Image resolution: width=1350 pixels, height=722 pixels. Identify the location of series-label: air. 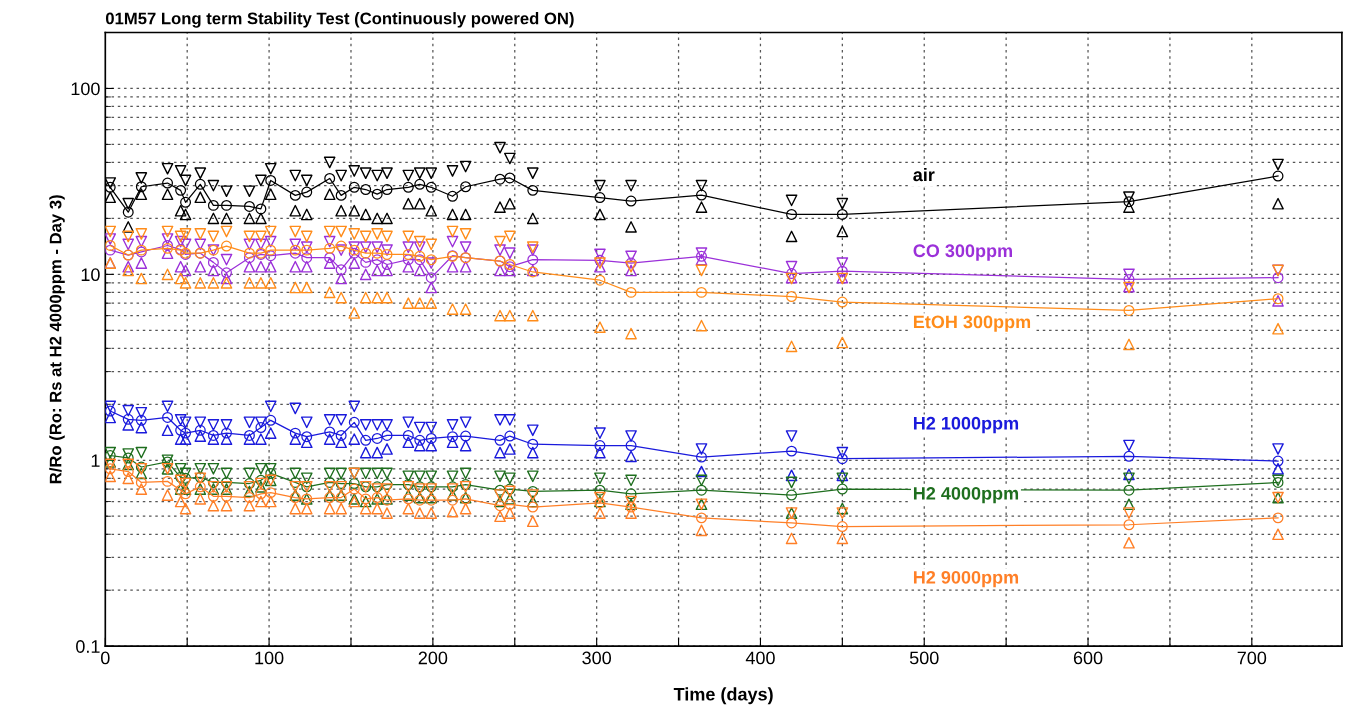
(924, 174).